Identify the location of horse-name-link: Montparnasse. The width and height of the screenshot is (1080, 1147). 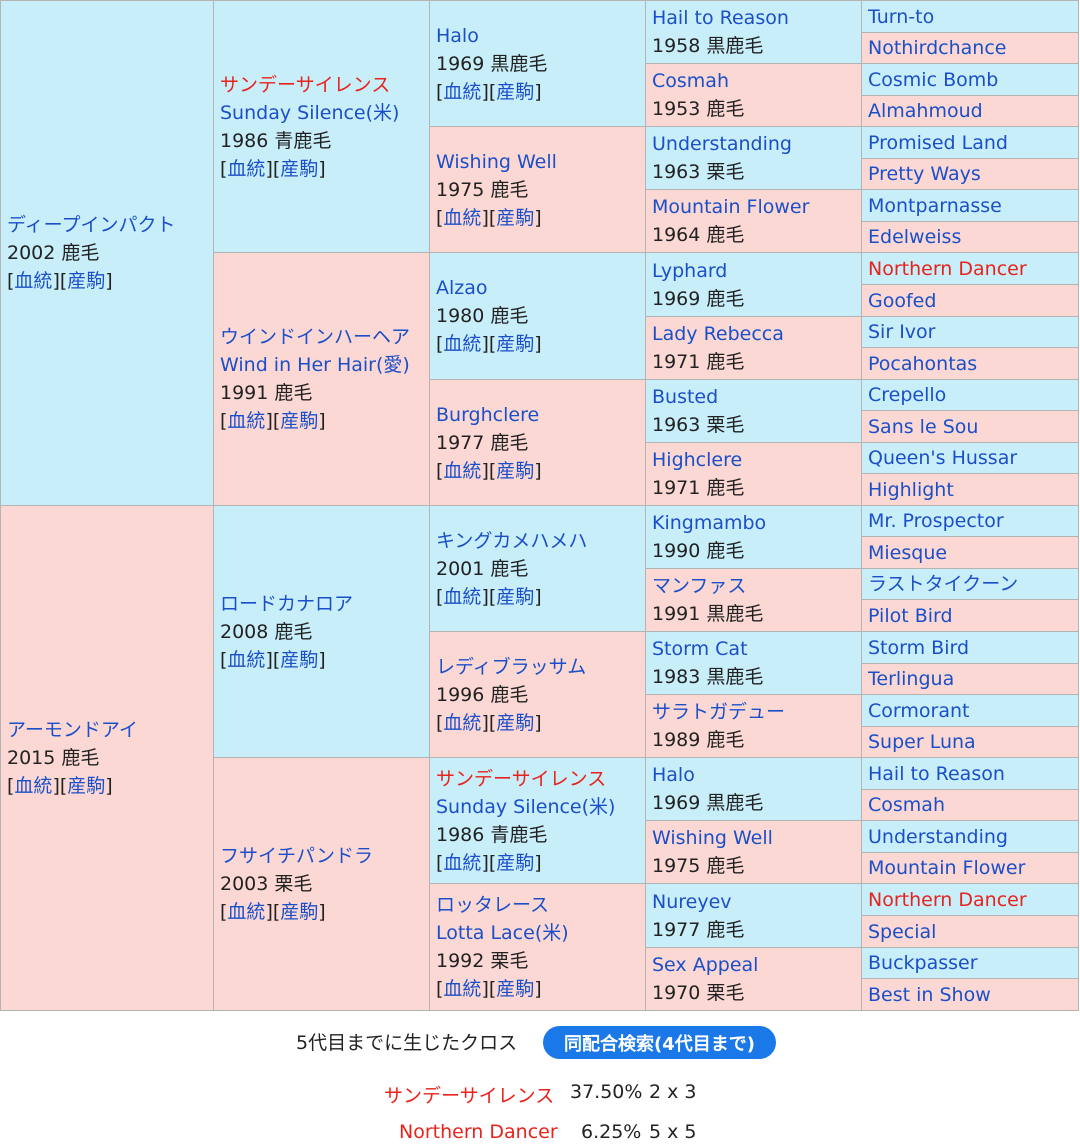
(935, 205).